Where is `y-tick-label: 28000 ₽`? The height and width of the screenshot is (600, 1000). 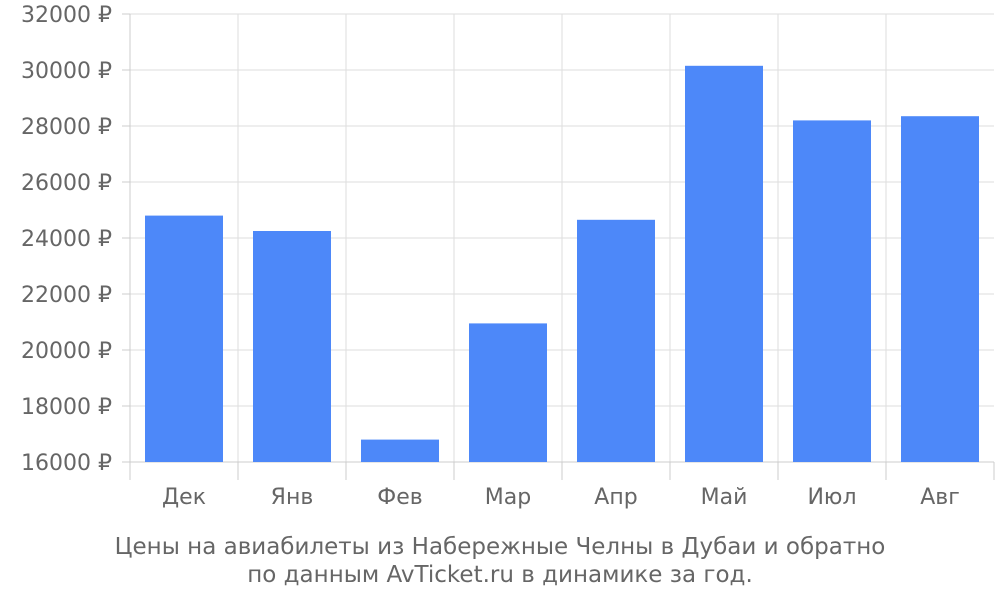
y-tick-label: 28000 ₽ is located at coordinates (66, 127).